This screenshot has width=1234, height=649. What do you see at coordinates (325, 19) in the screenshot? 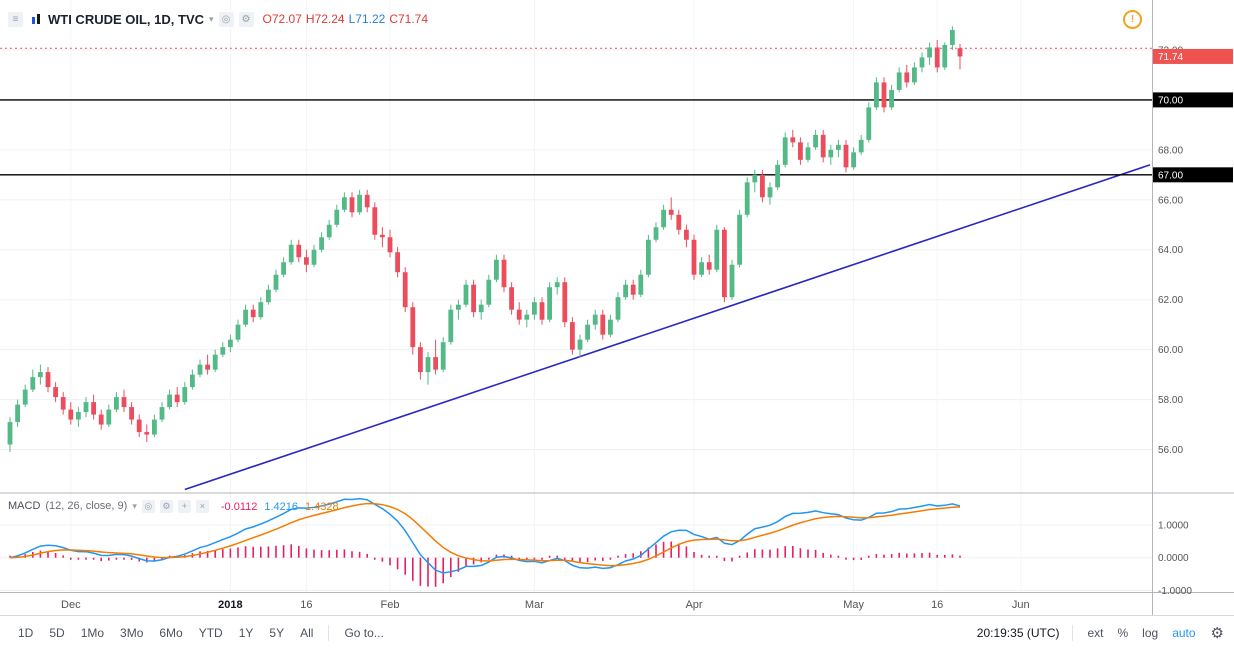
I see `high-value: H72.24` at bounding box center [325, 19].